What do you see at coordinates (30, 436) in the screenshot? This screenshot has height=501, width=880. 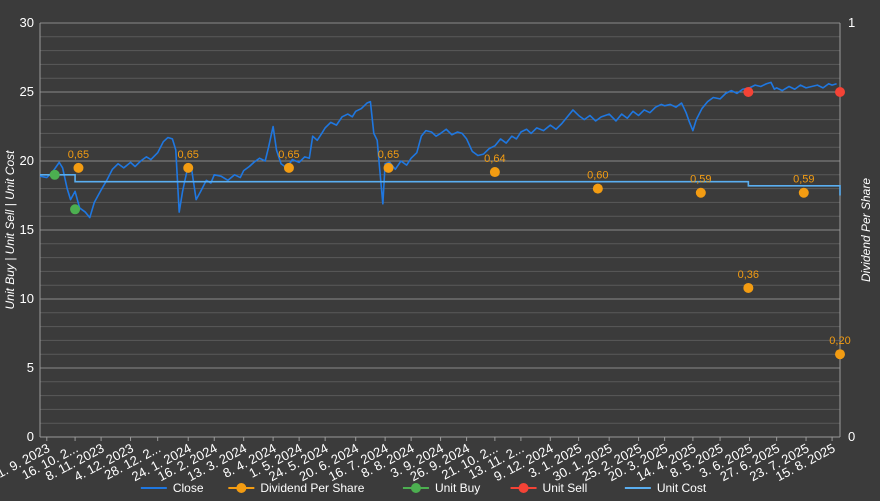 I see `y-tick-label-left: 0` at bounding box center [30, 436].